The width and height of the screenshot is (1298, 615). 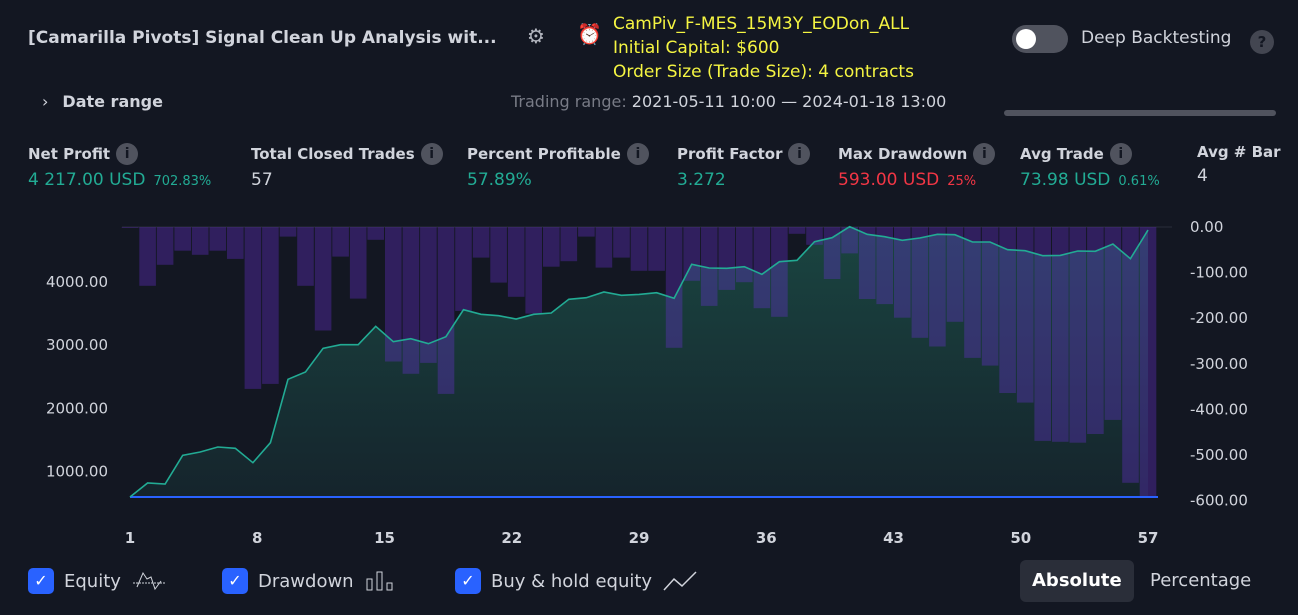 I want to click on right-axis-label: -100.00, so click(x=1219, y=273).